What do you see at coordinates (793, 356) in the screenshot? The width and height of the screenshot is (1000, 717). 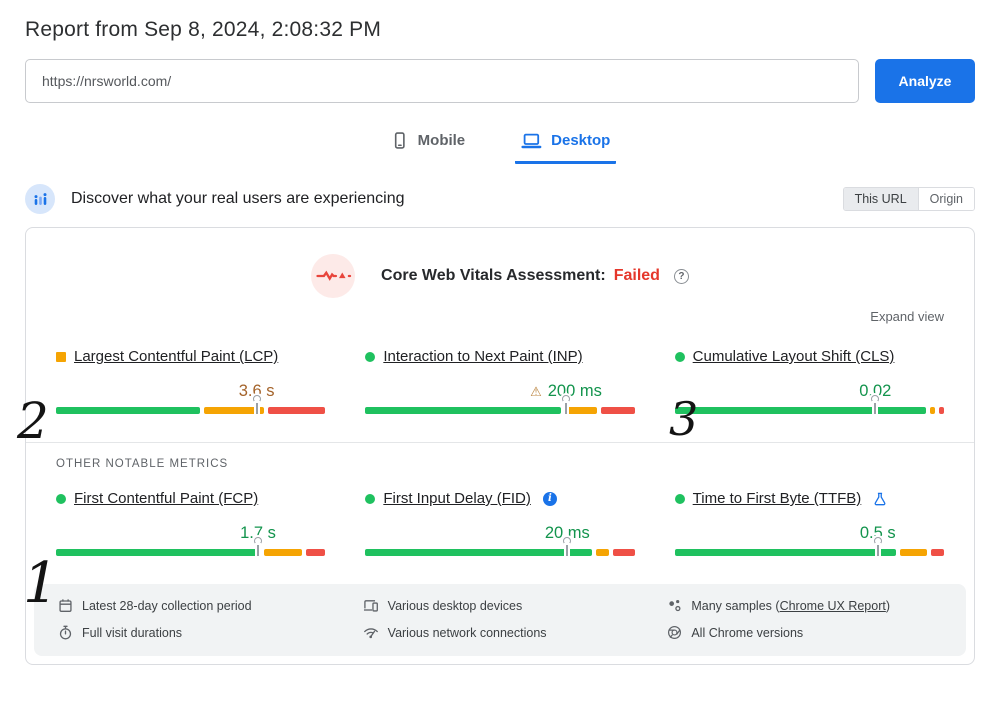 I see `metric-link-cls: Cumulative Layout Shift (CLS)` at bounding box center [793, 356].